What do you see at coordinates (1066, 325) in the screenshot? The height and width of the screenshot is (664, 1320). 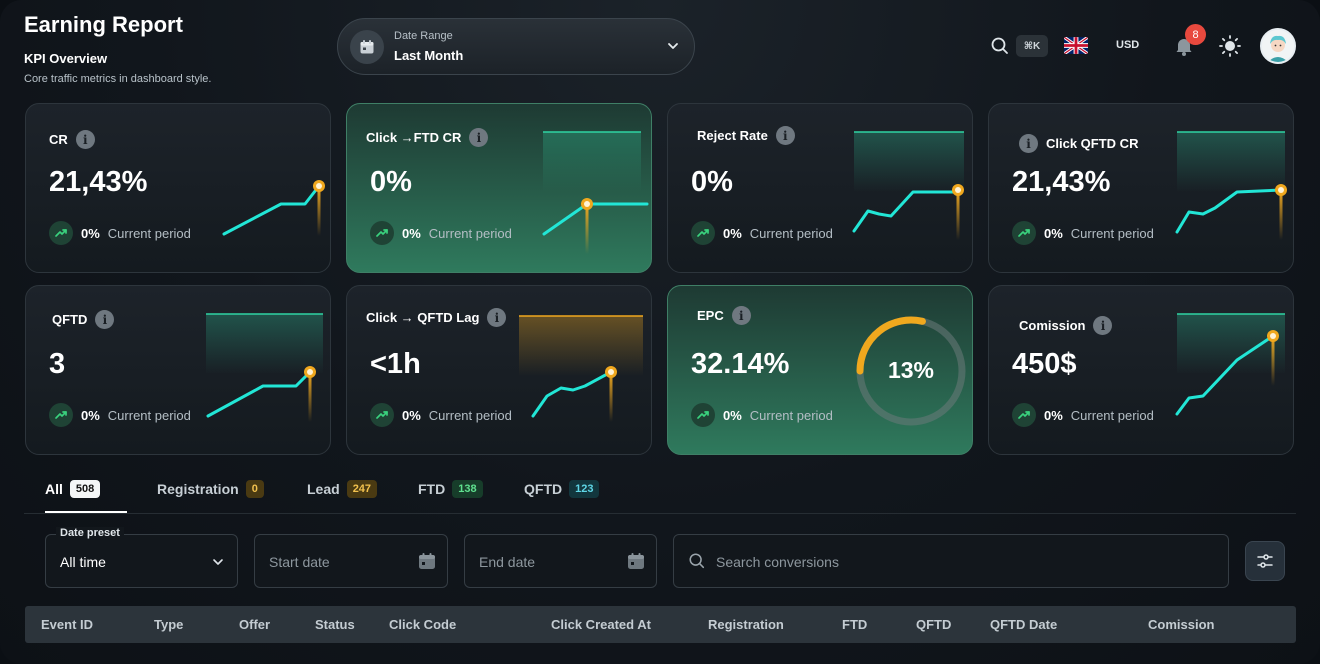 I see `kpi-title: Comission i` at bounding box center [1066, 325].